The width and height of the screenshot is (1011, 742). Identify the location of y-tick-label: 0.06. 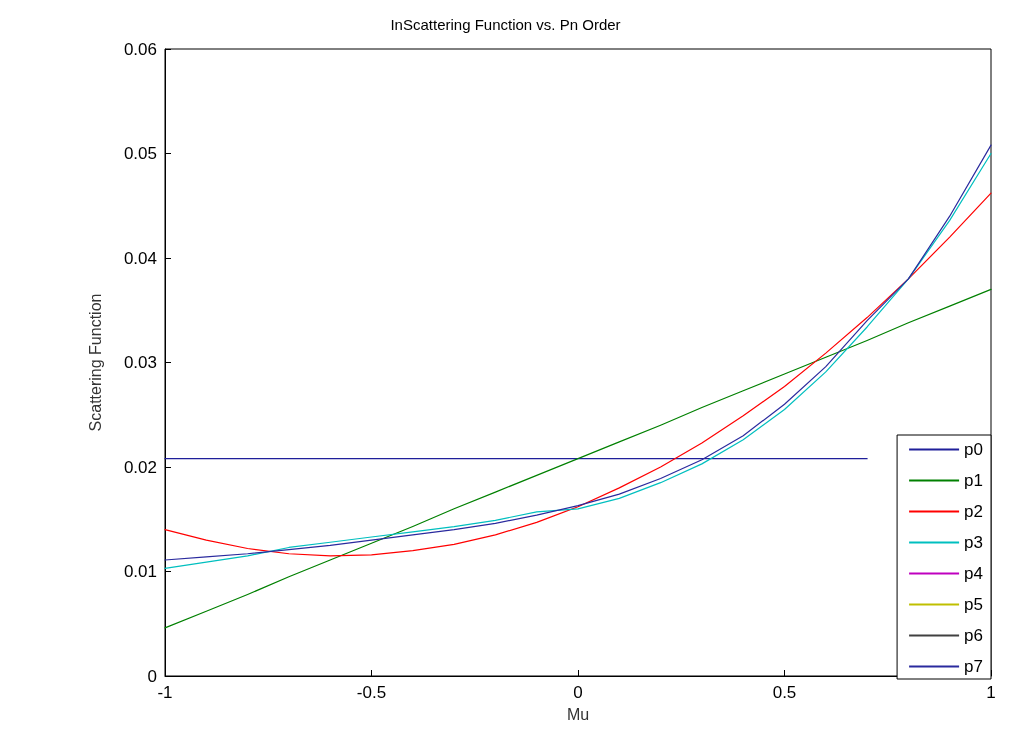
(140, 49).